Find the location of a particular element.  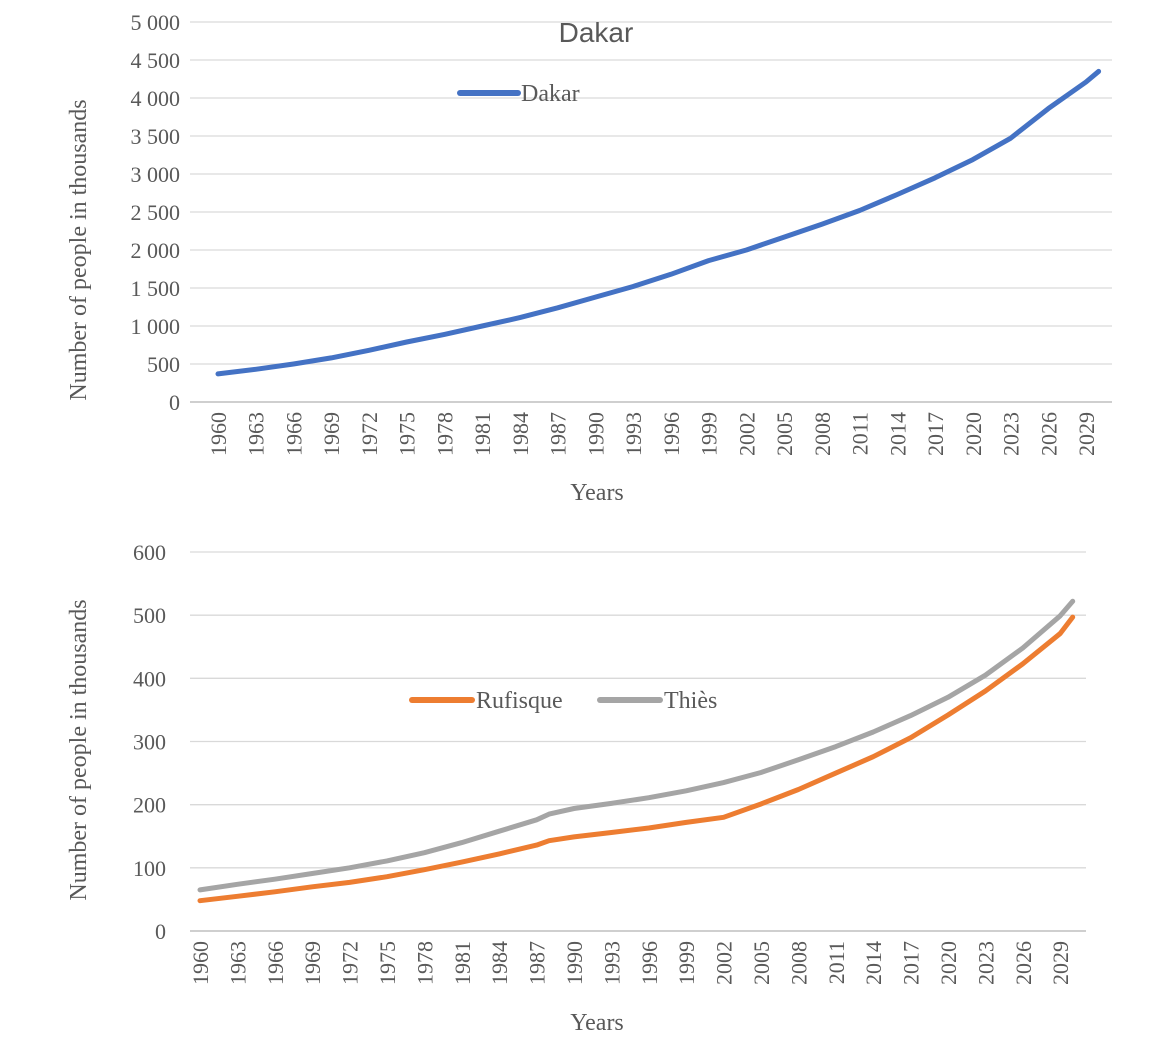

y-tick-label: 200 is located at coordinates (149, 805).